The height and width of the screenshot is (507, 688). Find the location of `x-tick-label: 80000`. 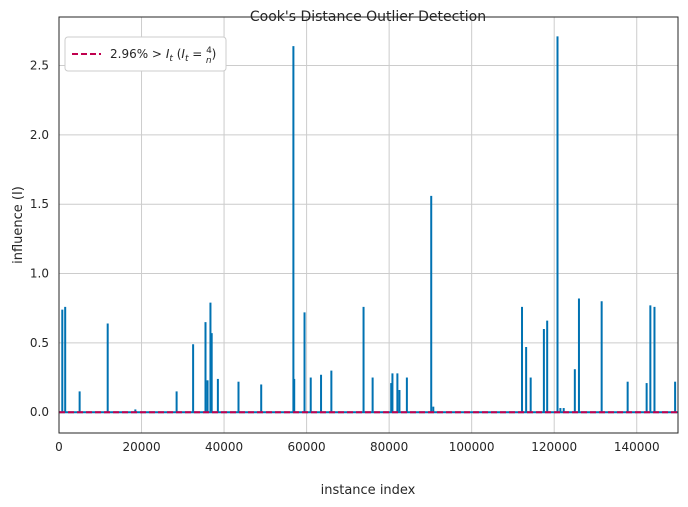

x-tick-label: 80000 is located at coordinates (389, 447).